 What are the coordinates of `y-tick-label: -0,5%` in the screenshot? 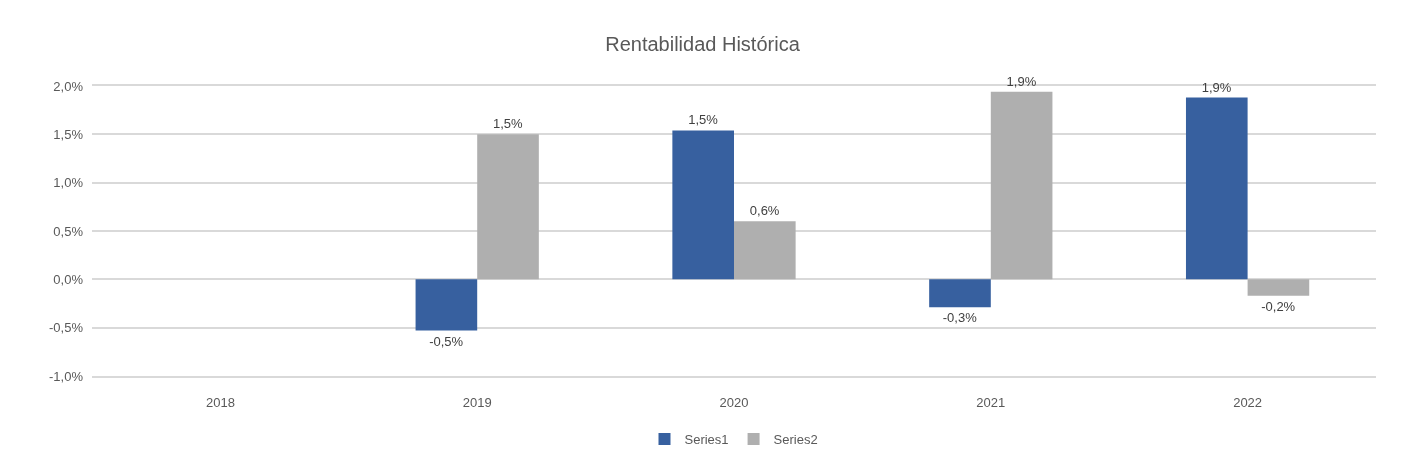 It's located at (66, 328).